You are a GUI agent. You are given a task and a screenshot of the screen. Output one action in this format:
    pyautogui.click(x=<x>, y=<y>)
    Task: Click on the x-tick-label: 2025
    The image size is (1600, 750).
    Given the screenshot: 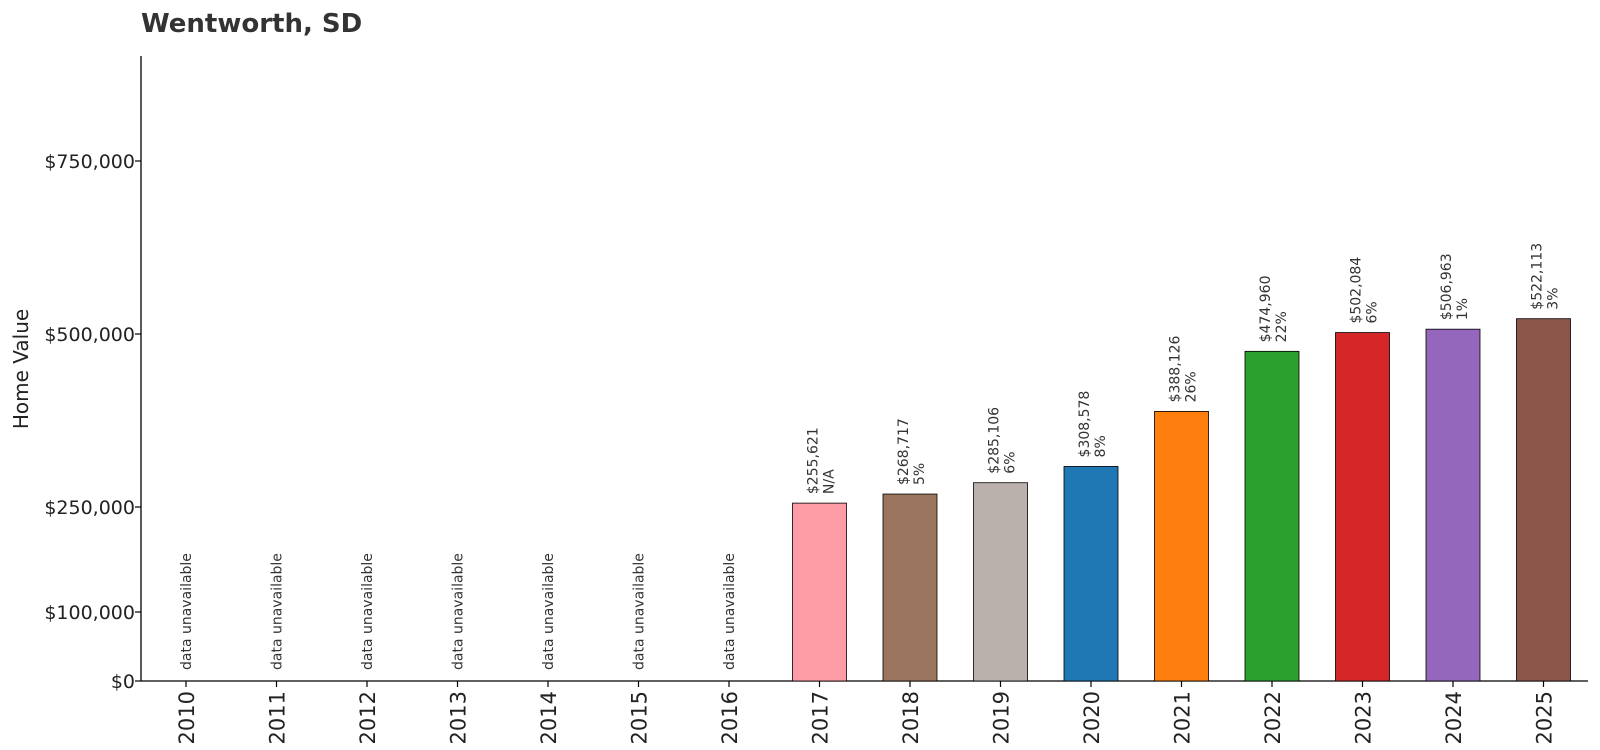 What is the action you would take?
    pyautogui.click(x=1545, y=717)
    